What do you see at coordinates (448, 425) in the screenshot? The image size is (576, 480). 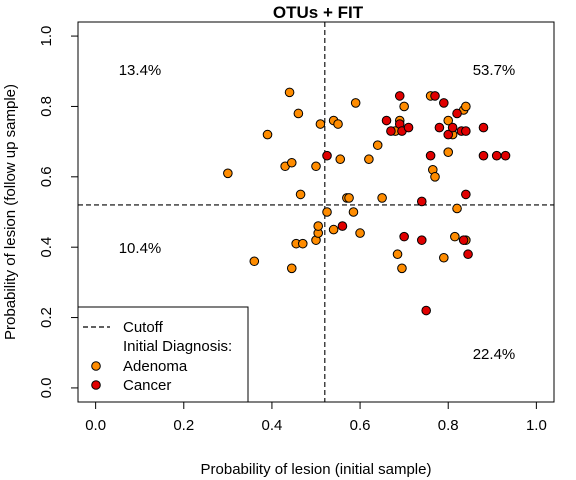 I see `x-tick-label: 0.8` at bounding box center [448, 425].